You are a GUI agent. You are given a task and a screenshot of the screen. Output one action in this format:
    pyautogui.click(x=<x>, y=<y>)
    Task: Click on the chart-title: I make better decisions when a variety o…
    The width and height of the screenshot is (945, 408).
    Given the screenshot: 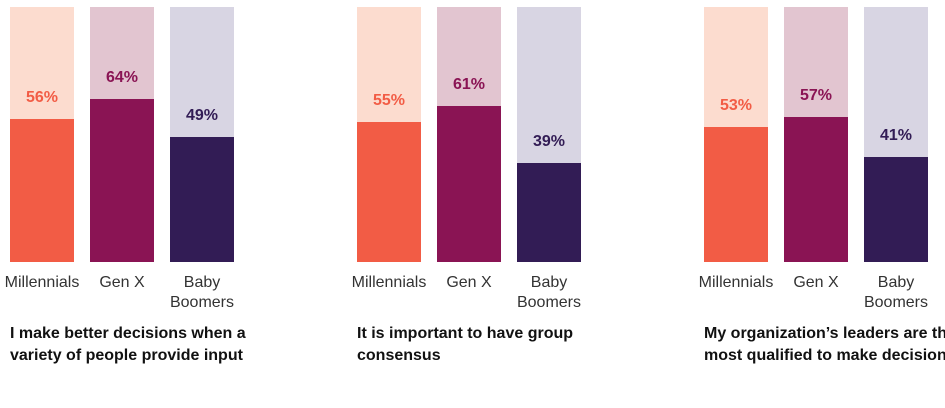 What is the action you would take?
    pyautogui.click(x=128, y=344)
    